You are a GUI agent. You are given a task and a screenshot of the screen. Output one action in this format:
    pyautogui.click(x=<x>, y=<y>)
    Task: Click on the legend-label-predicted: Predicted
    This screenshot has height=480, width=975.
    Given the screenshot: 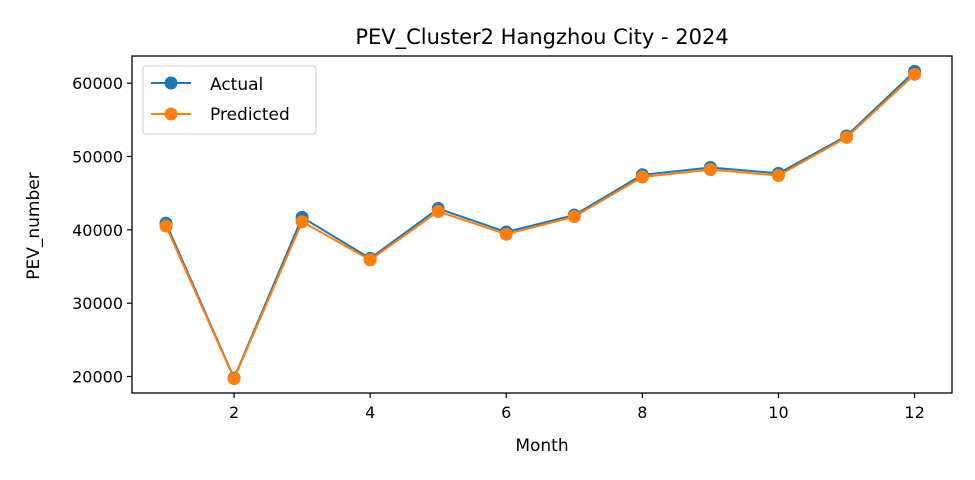 What is the action you would take?
    pyautogui.click(x=250, y=115)
    